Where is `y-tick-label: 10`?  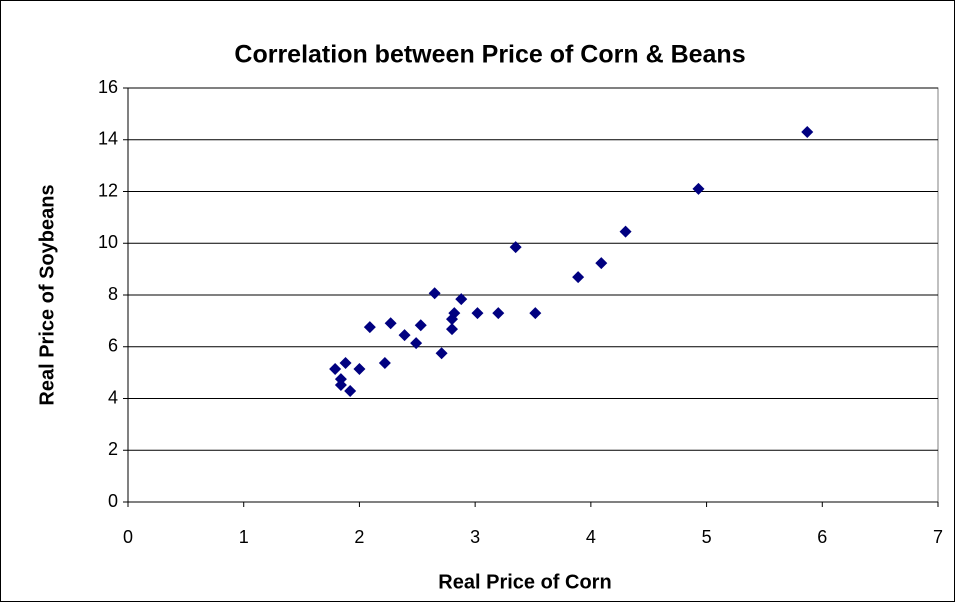
y-tick-label: 10 is located at coordinates (108, 242).